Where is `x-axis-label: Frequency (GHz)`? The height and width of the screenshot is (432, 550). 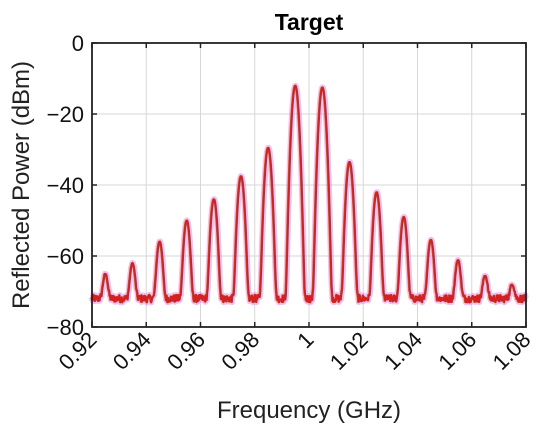
x-axis-label: Frequency (GHz) is located at coordinates (309, 410).